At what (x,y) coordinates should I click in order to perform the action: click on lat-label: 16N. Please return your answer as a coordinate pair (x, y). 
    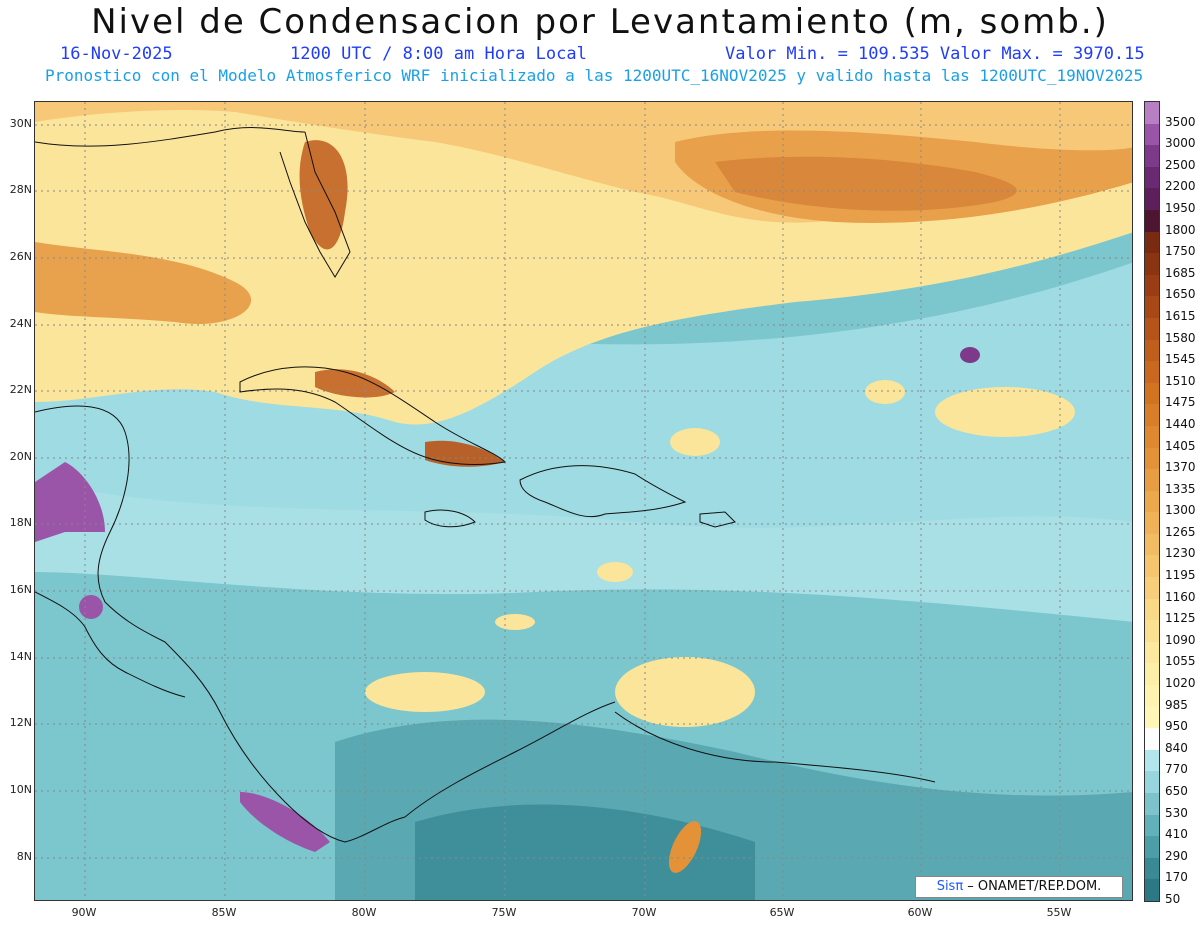
    Looking at the image, I should click on (20, 589).